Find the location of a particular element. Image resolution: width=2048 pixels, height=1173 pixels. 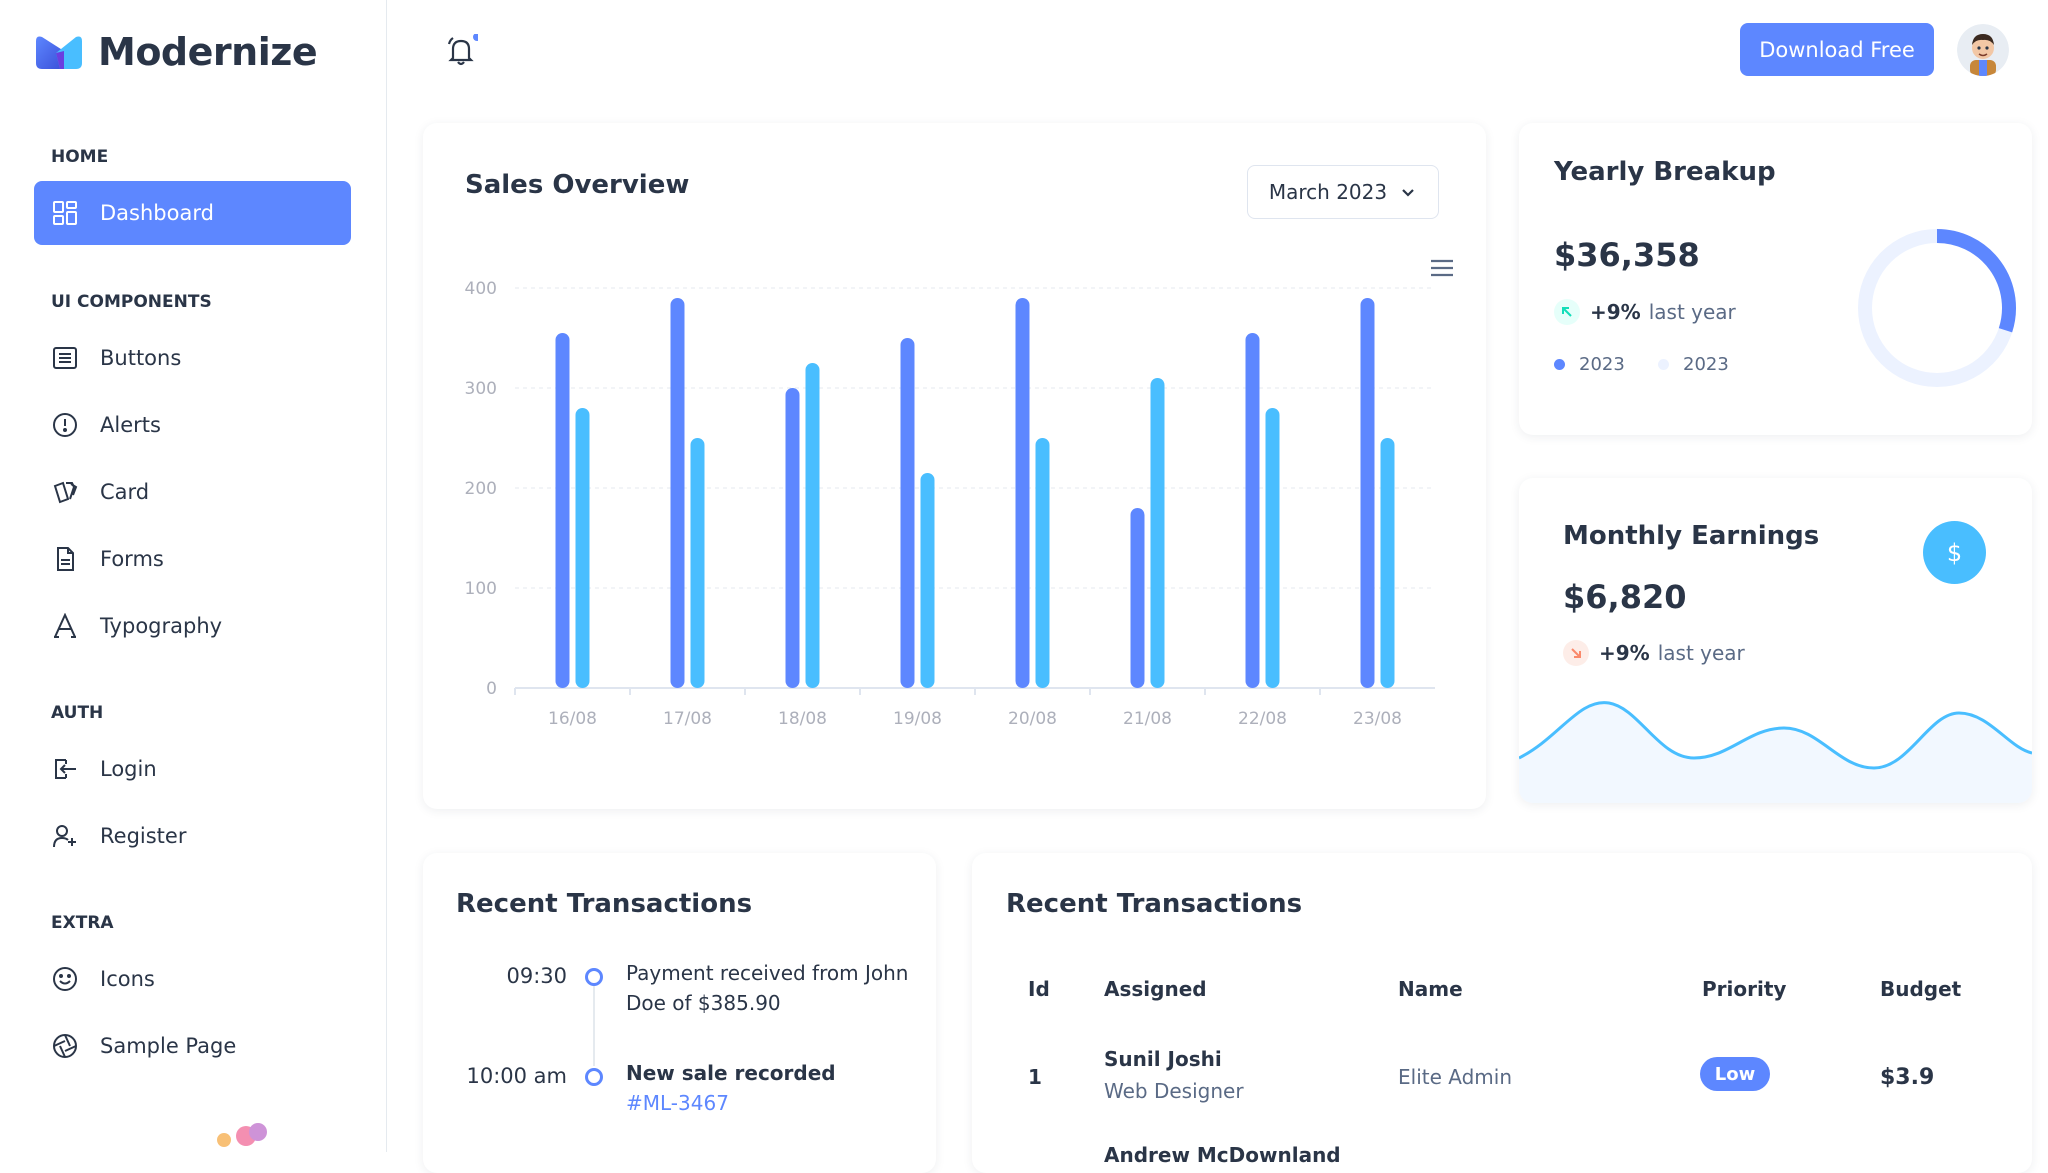

column-header-budget: Budget is located at coordinates (1921, 989).